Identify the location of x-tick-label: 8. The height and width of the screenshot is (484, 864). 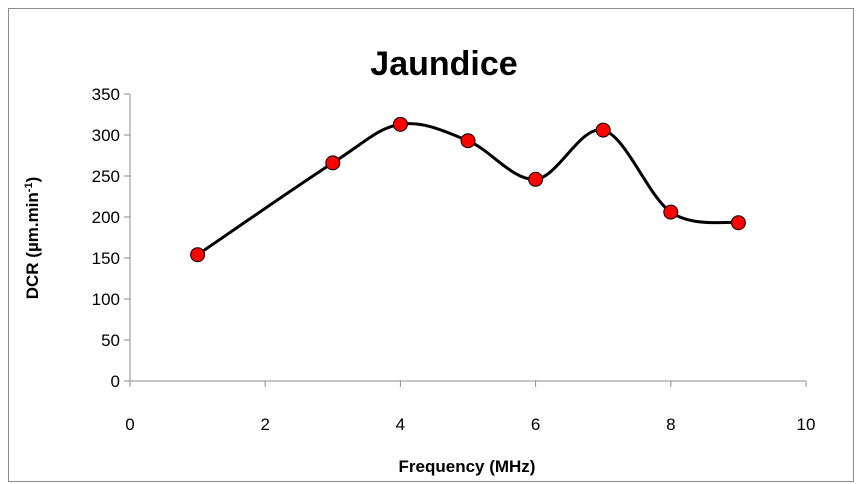
(670, 424).